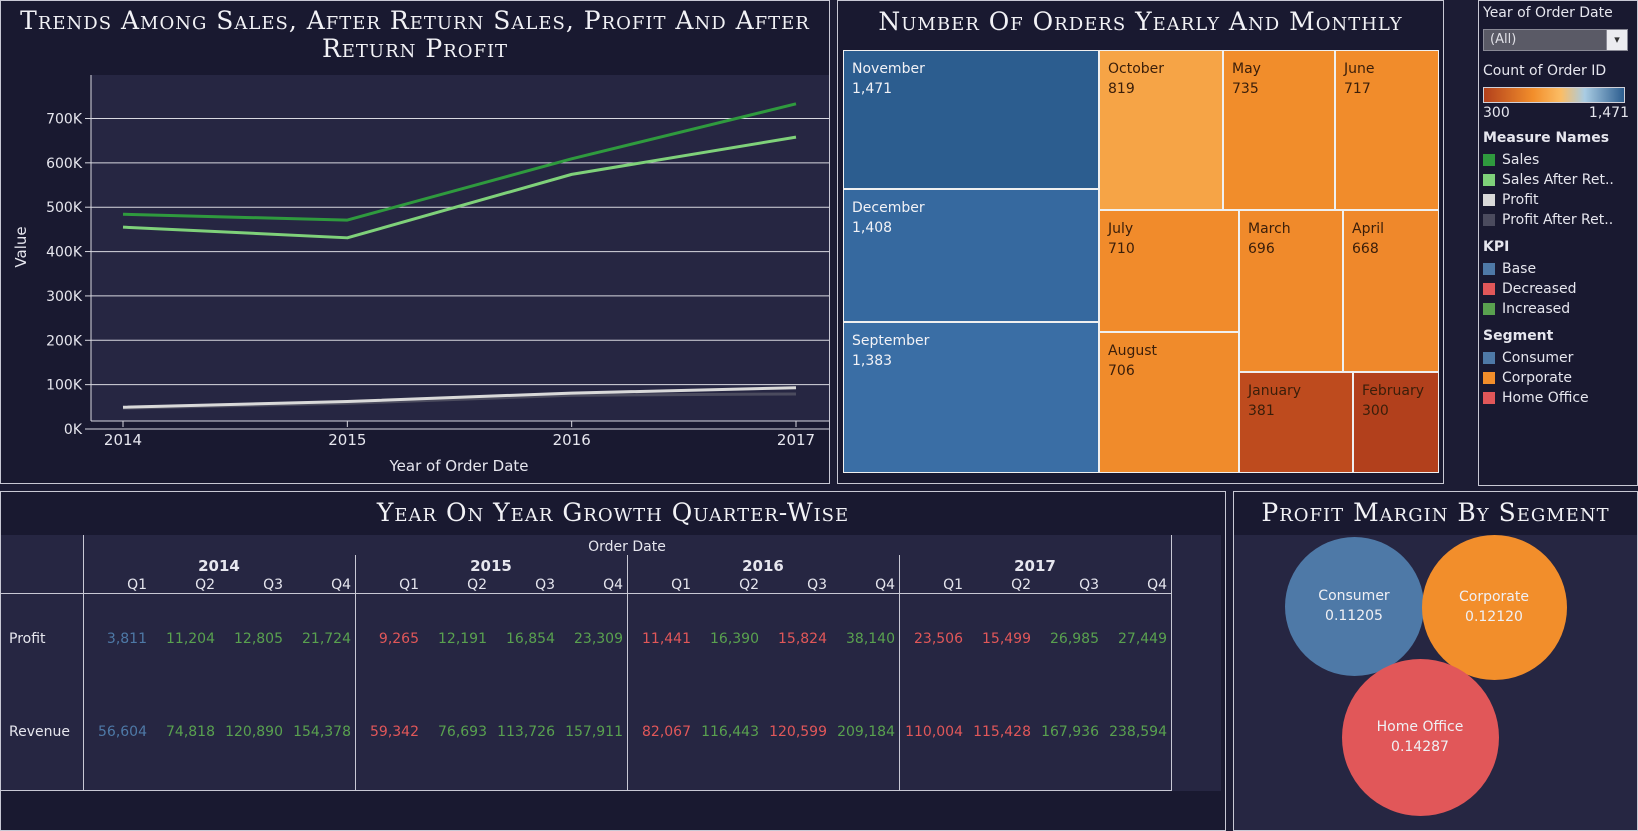  Describe the element at coordinates (1121, 89) in the screenshot. I see `treemap-value-label: 819` at that location.